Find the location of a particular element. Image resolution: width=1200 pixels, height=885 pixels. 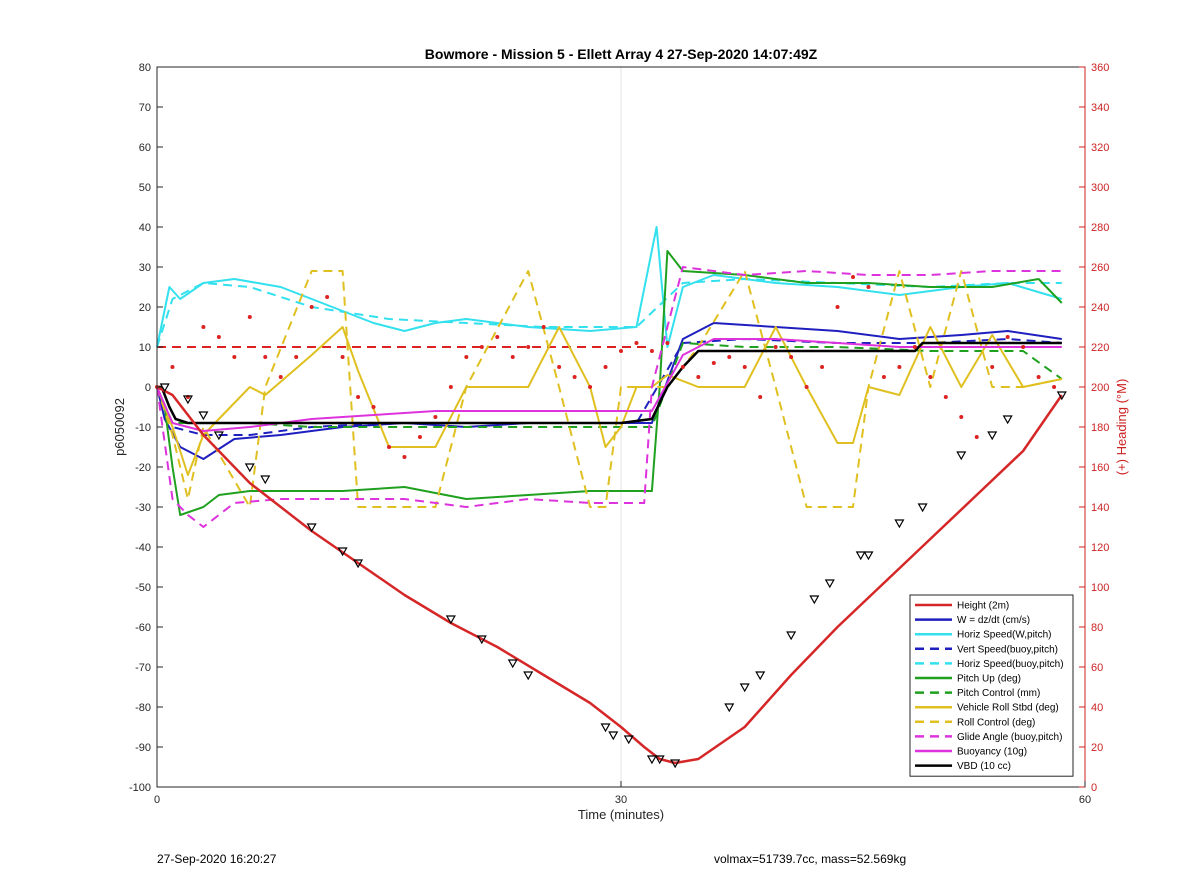

y2-tick-label: 0 is located at coordinates (1094, 788).